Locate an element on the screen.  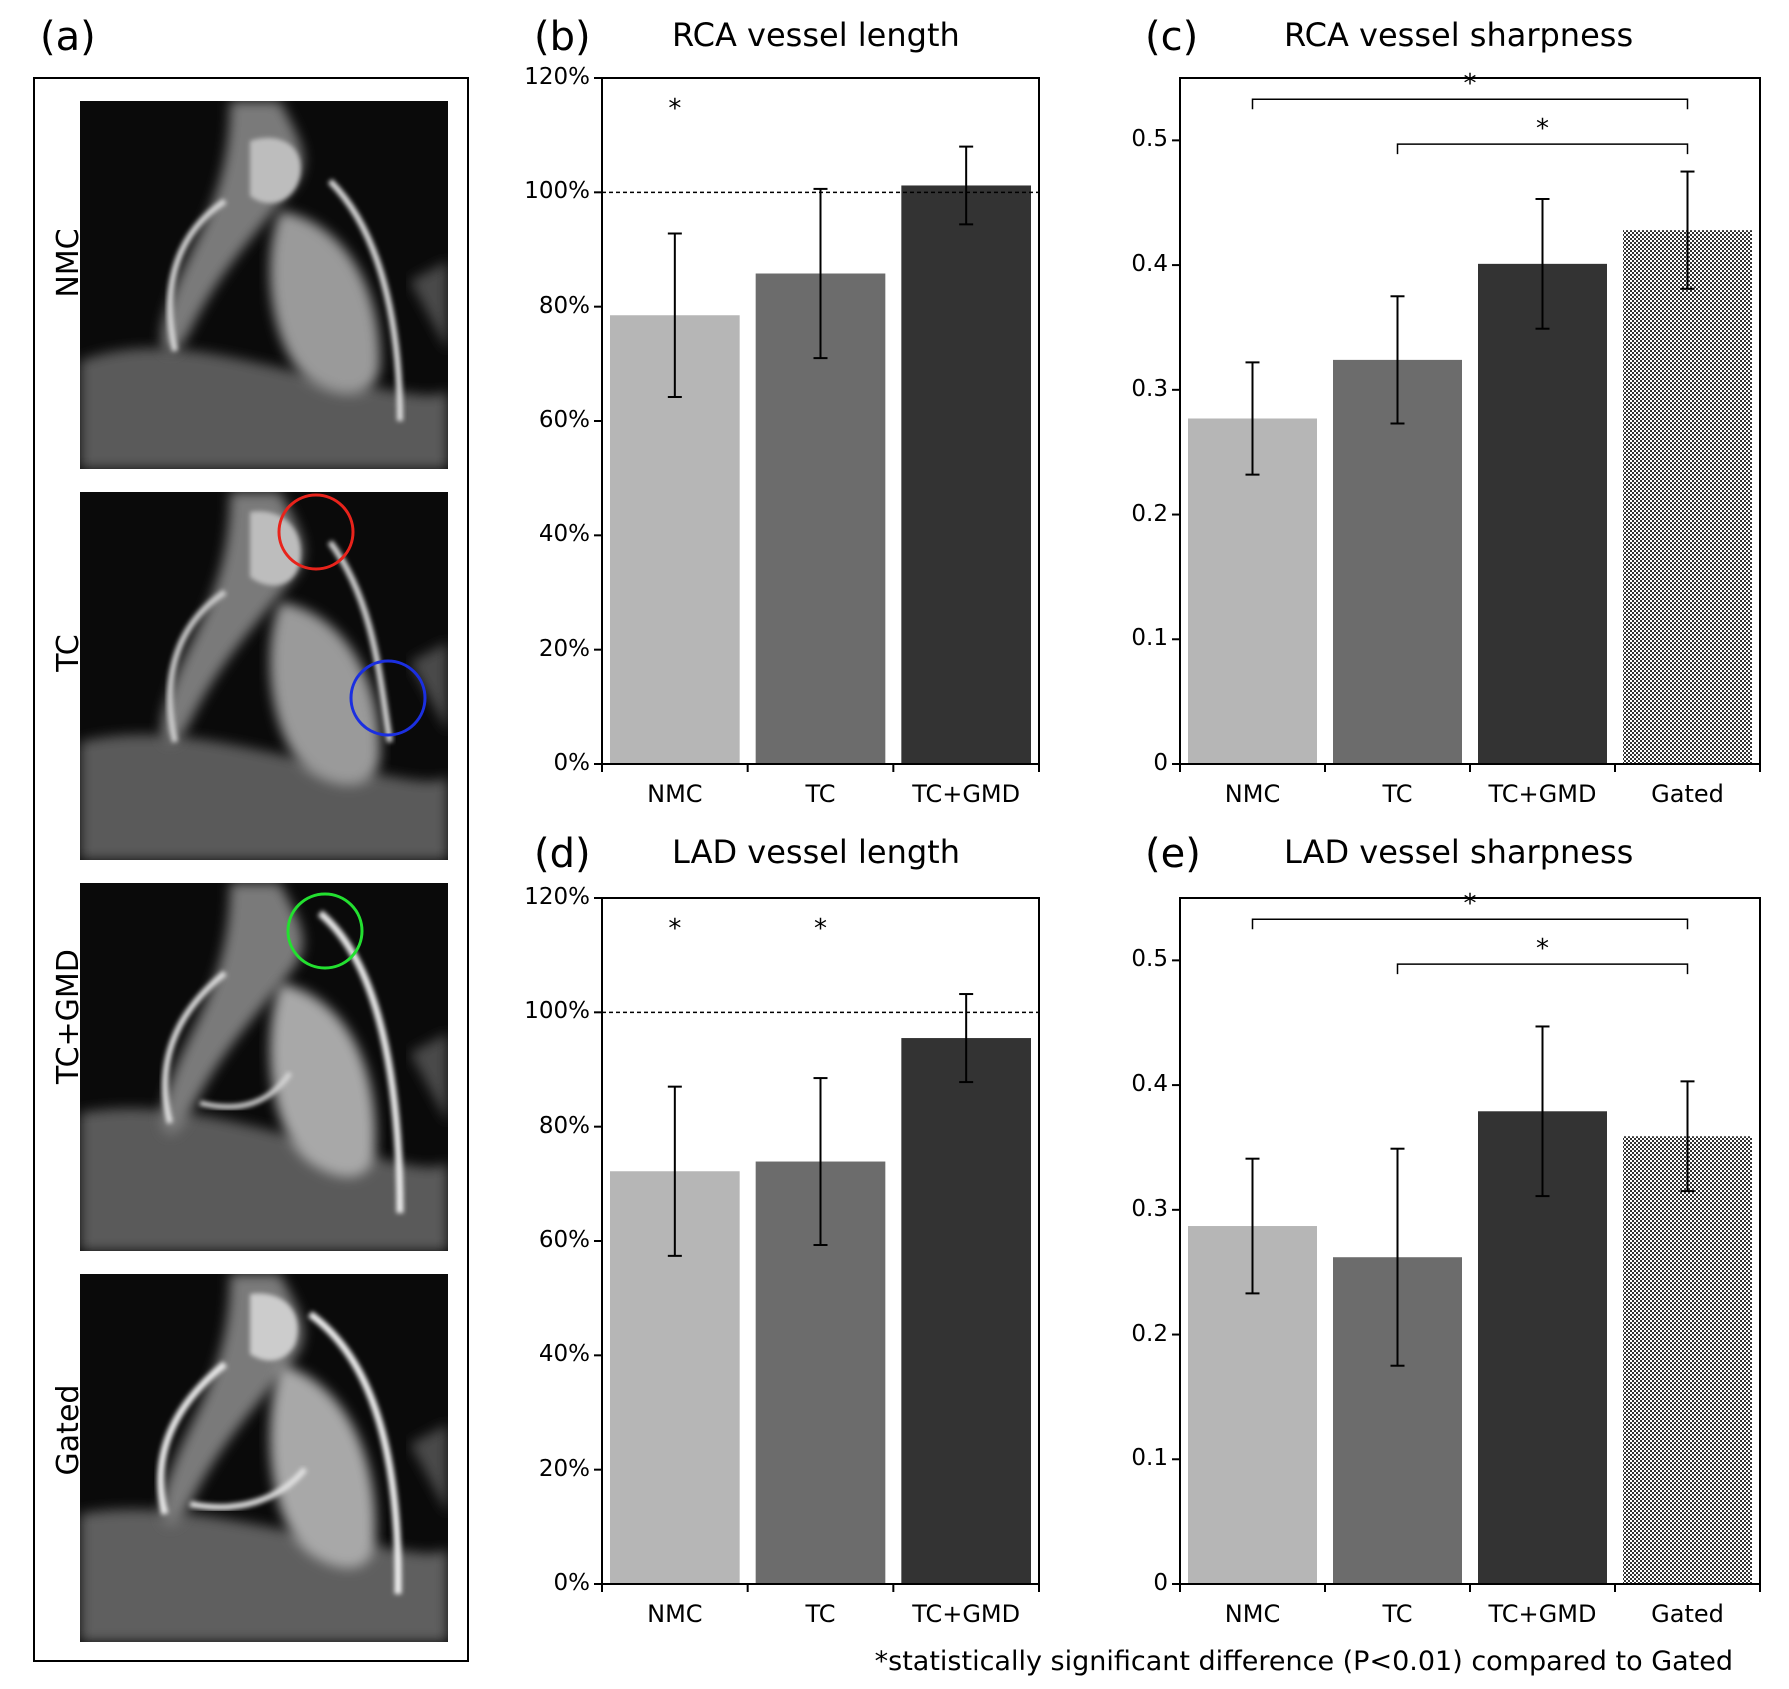
chart-title: LAD vessel sharpness is located at coordinates (1459, 852).